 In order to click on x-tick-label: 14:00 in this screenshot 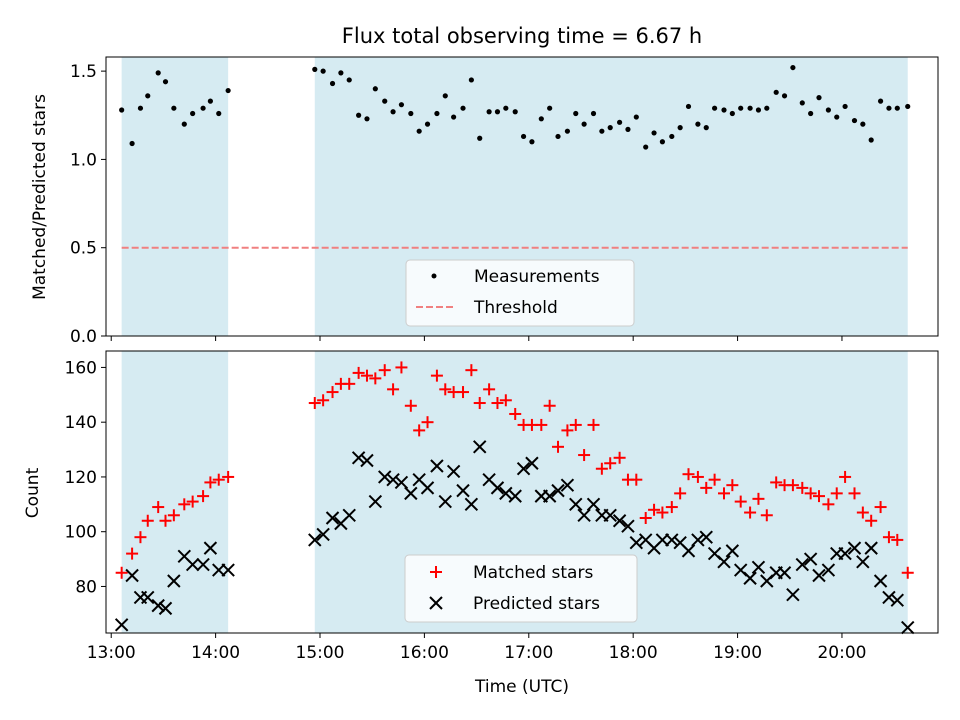, I will do `click(215, 653)`.